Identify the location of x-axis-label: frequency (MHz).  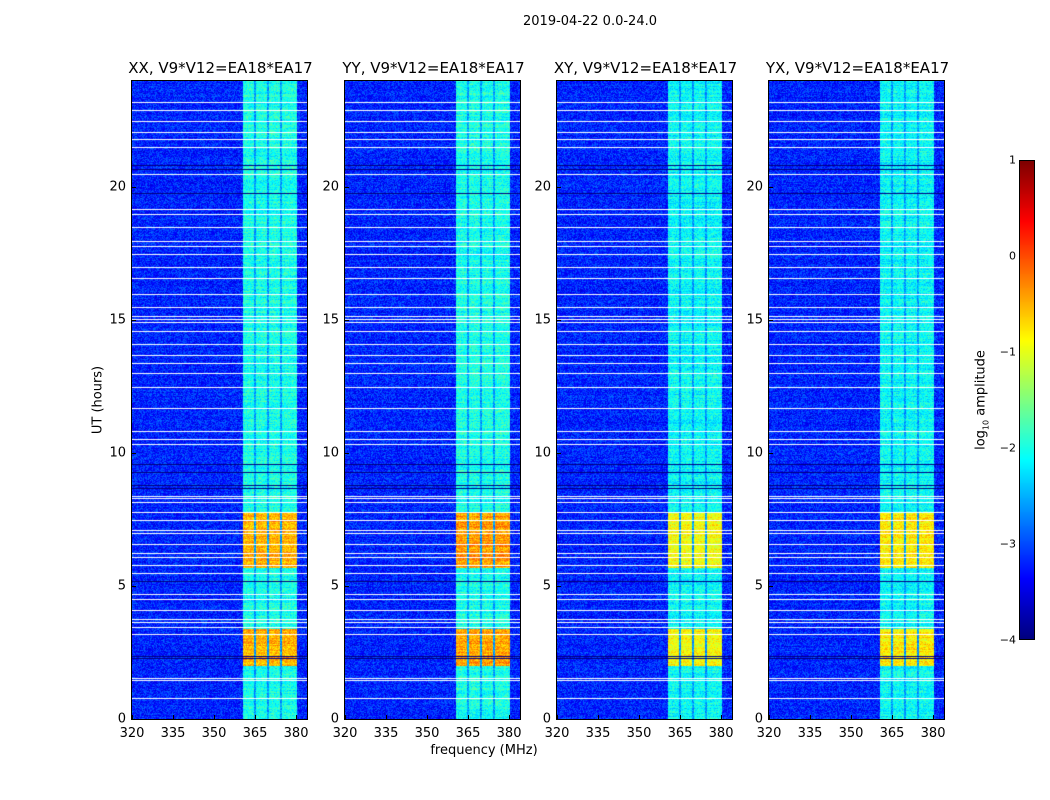
(484, 750).